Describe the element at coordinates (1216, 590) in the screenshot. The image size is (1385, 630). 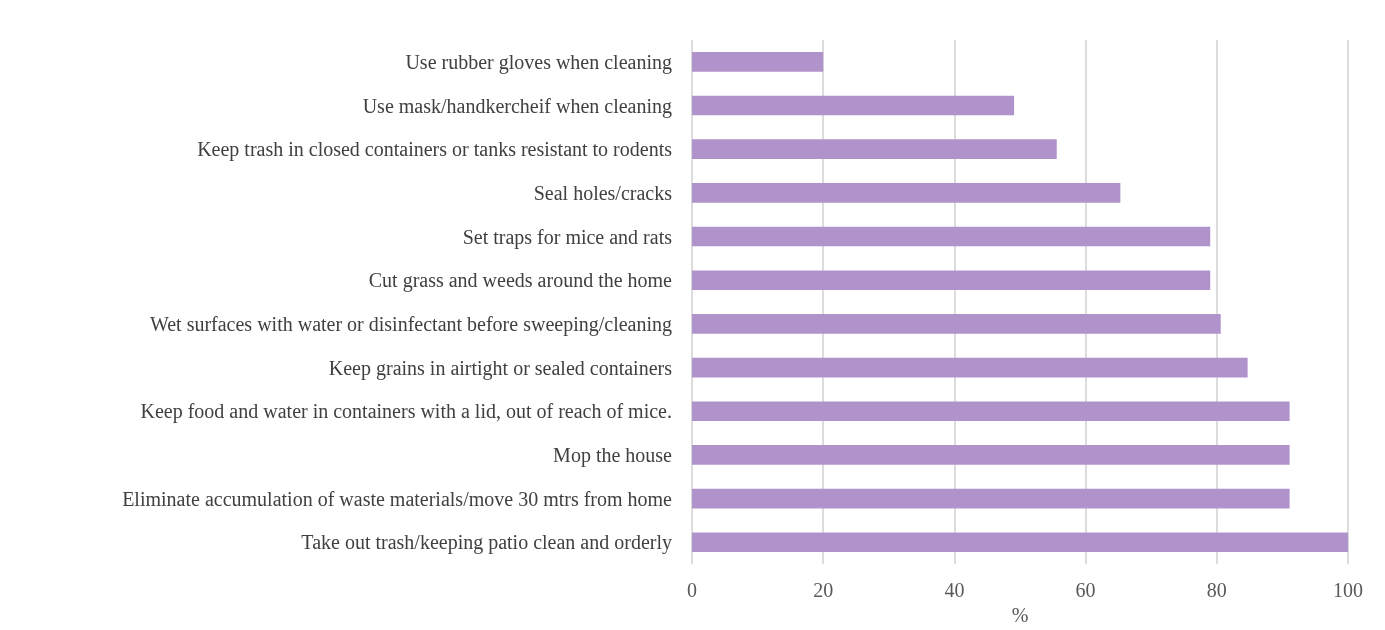
I see `x-tick-label: 80` at that location.